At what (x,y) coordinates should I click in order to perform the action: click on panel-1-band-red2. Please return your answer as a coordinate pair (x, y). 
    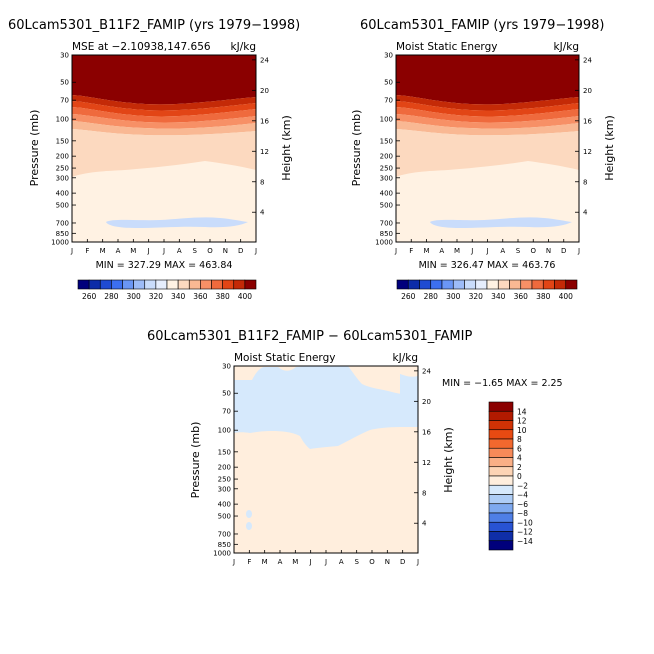
    Looking at the image, I should click on (164, 109).